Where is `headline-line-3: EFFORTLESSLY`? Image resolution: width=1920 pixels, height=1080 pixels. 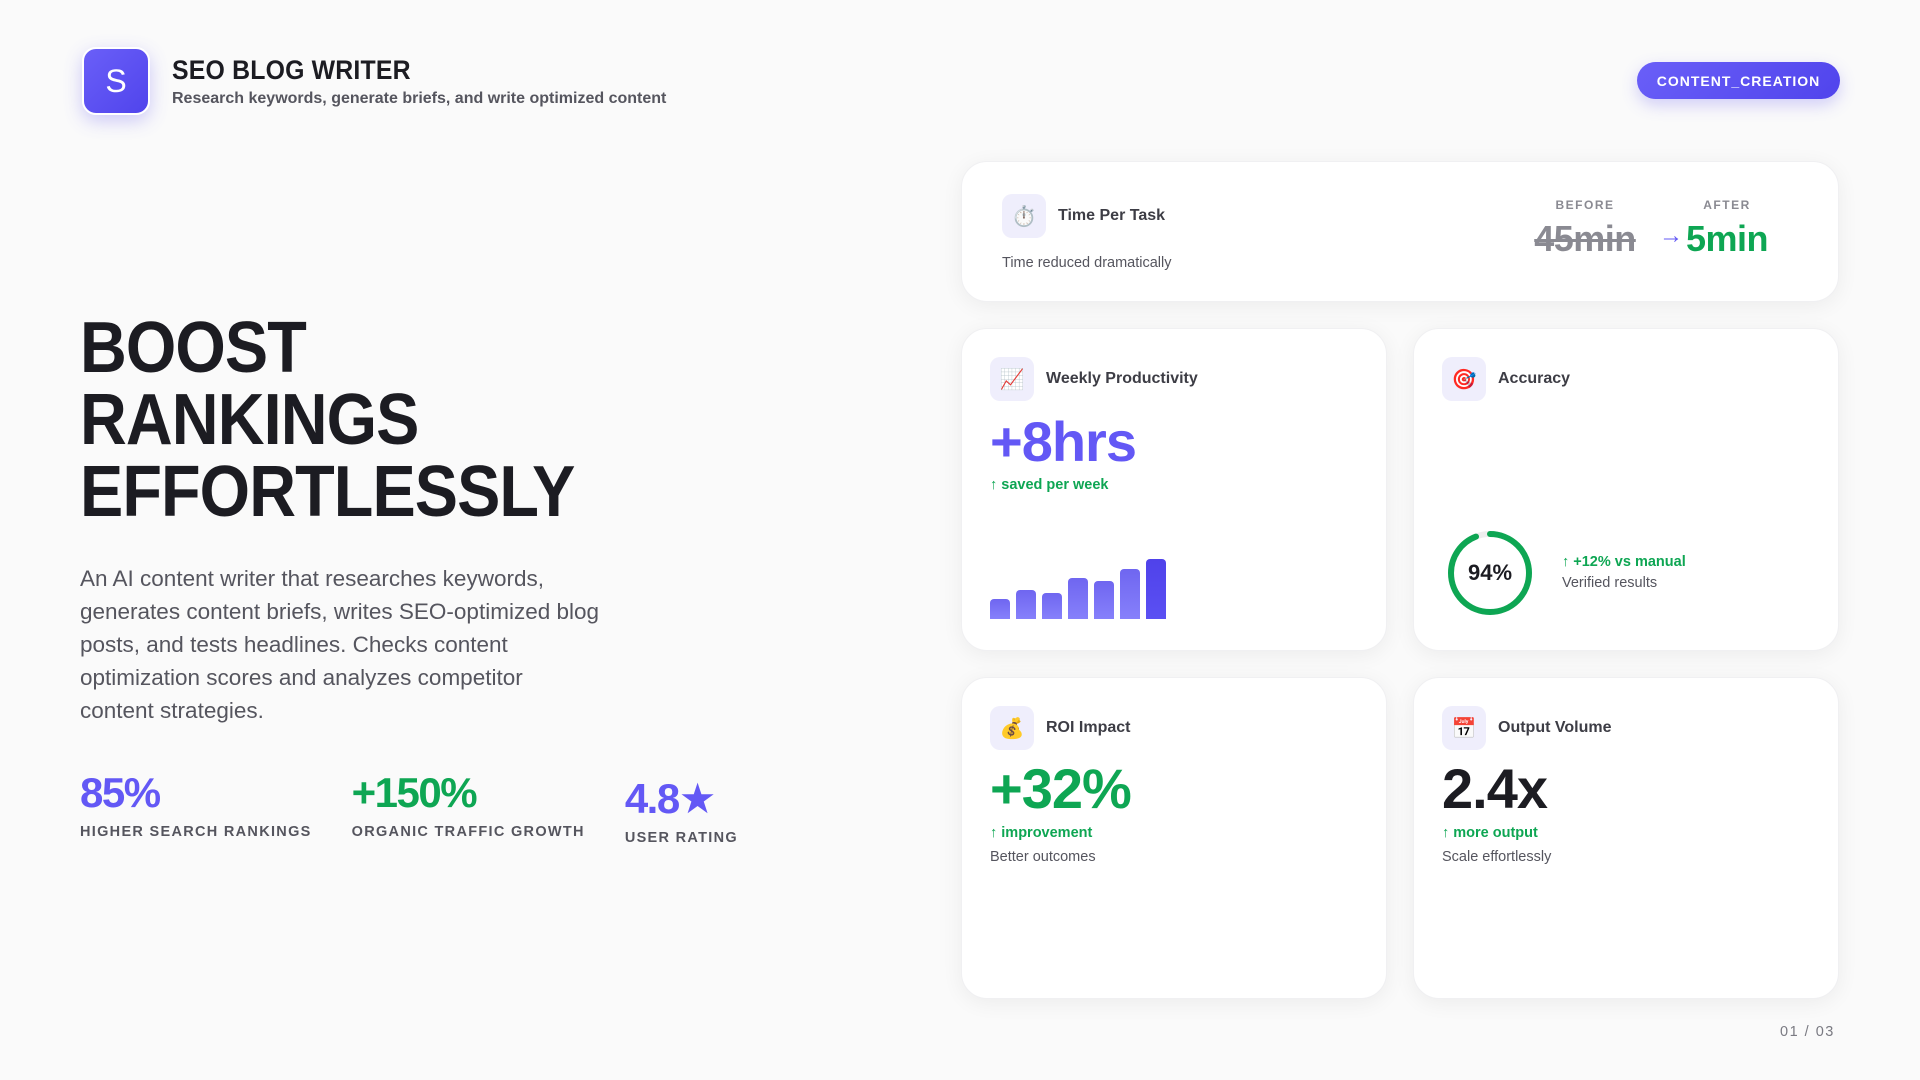
headline-line-3: EFFORTLESSLY is located at coordinates (327, 492).